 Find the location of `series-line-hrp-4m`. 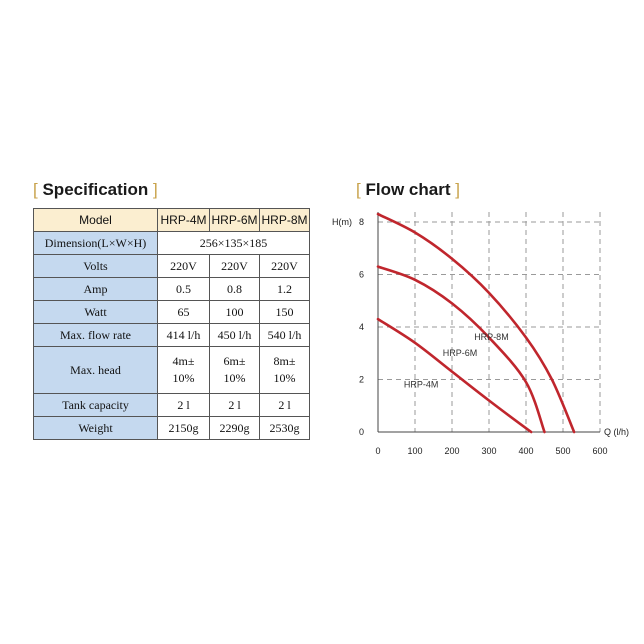

series-line-hrp-4m is located at coordinates (454, 375).